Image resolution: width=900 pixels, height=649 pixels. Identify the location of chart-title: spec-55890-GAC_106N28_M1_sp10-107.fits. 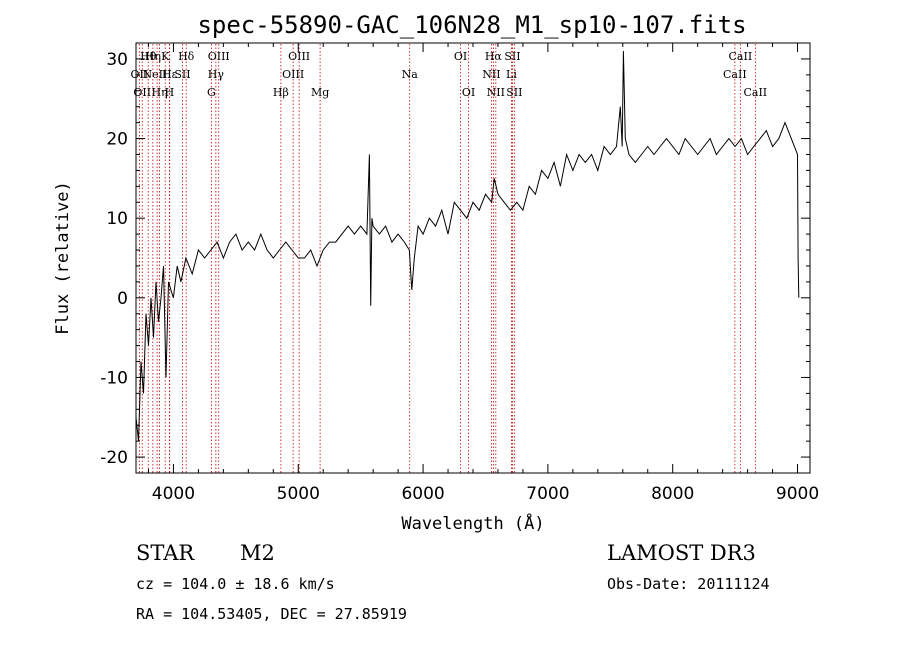
(471, 25).